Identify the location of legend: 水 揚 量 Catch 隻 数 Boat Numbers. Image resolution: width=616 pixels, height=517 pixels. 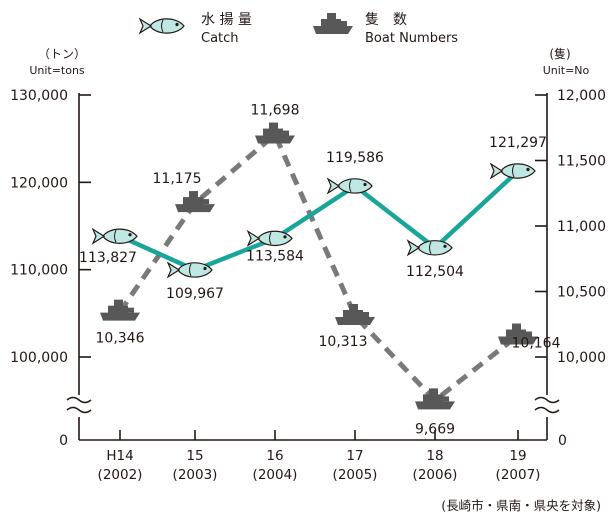
(298, 28).